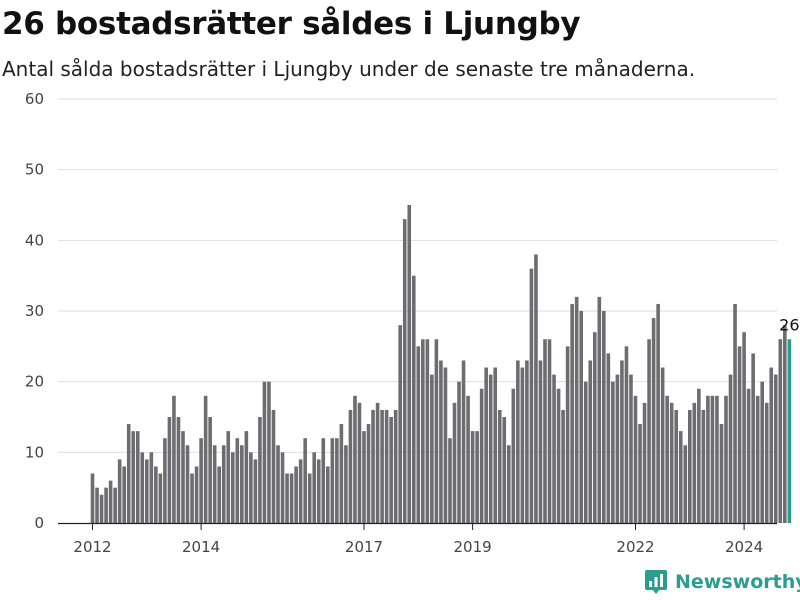 The image size is (800, 600). Describe the element at coordinates (789, 431) in the screenshot. I see `bar-latest` at that location.